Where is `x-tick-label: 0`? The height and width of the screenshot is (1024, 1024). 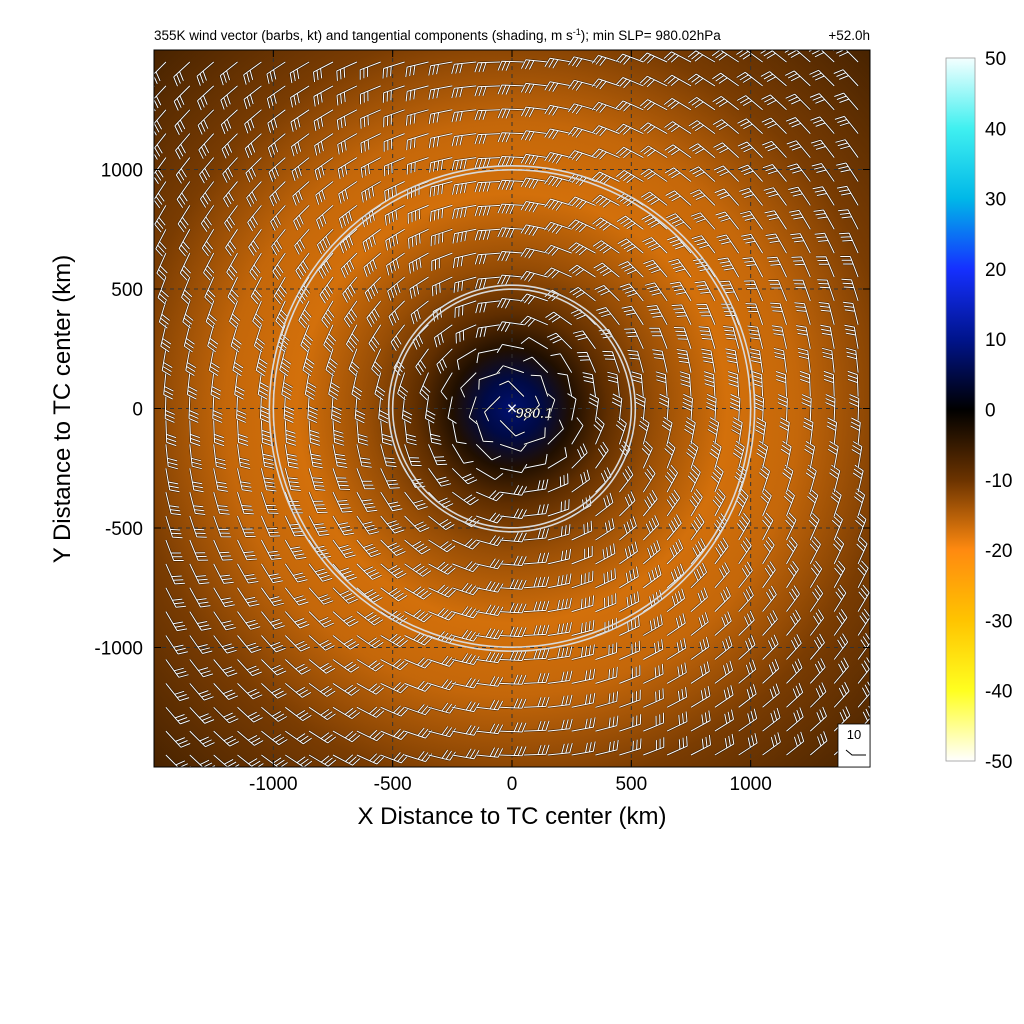
x-tick-label: 0 is located at coordinates (512, 784).